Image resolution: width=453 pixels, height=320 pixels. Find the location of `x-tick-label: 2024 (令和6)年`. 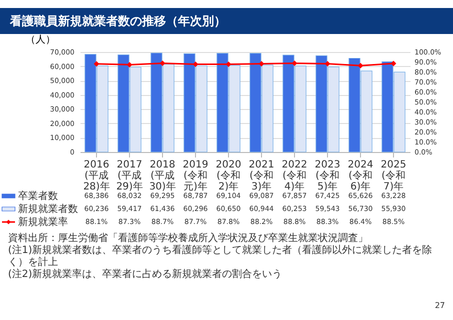

x-tick-label: 2024 (令和6)年 is located at coordinates (361, 176).